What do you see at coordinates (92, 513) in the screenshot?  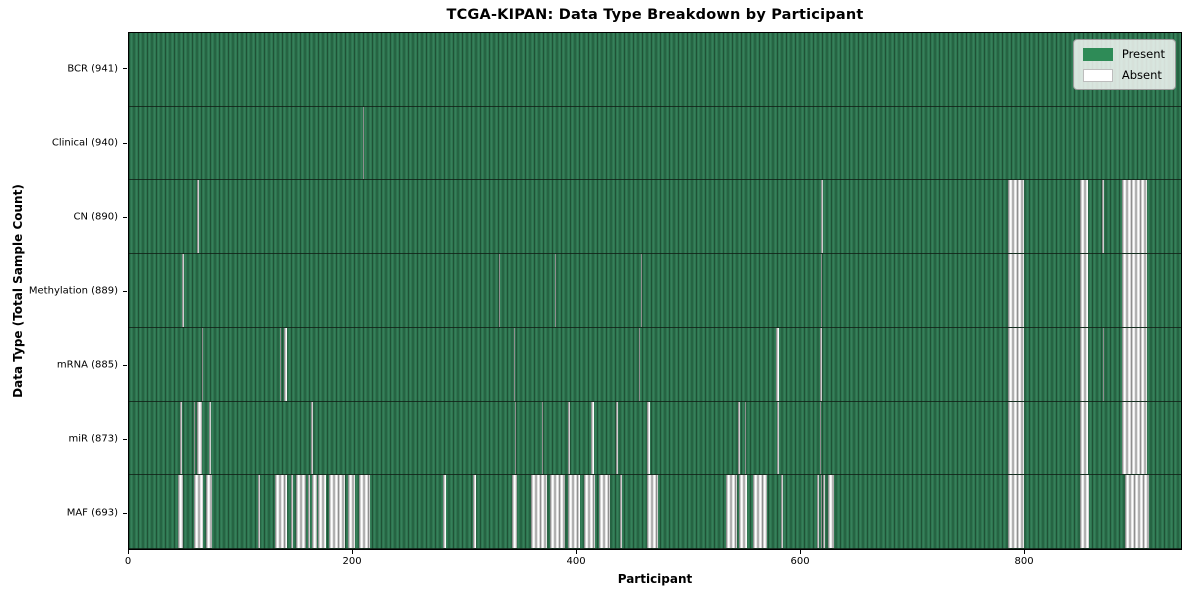 I see `y-tick-label-MAF: MAF (693)` at bounding box center [92, 513].